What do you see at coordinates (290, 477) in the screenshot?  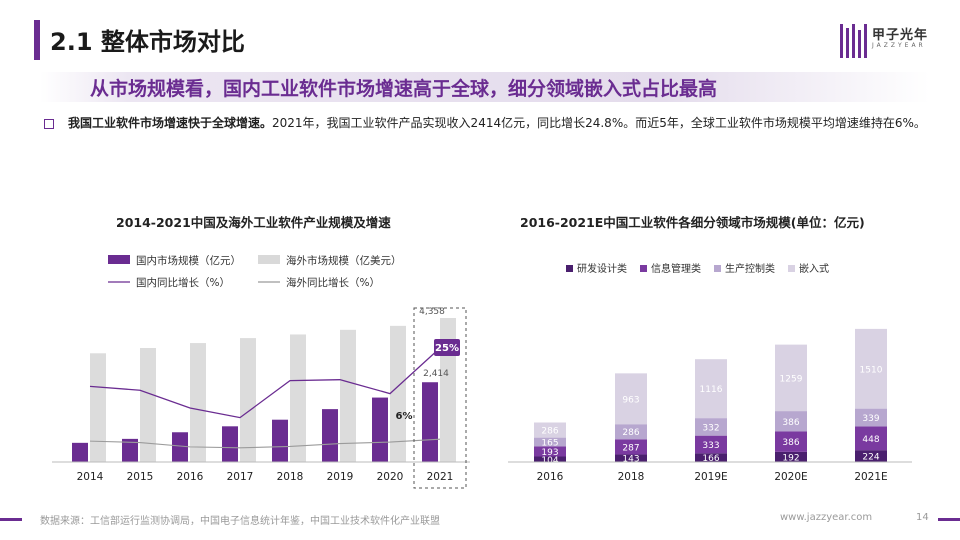 I see `x-tick-2018: 2018` at bounding box center [290, 477].